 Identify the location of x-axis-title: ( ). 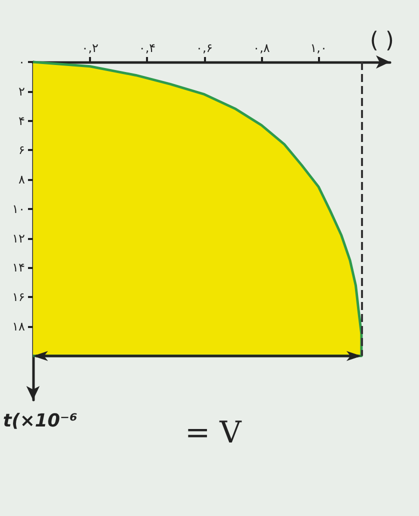
(382, 41).